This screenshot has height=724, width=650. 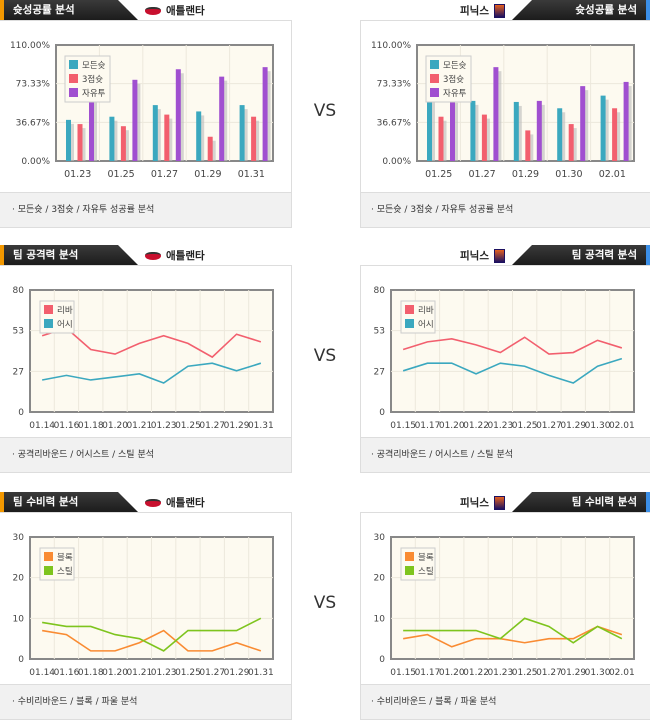 What do you see at coordinates (380, 619) in the screenshot?
I see `y-tick-label: 10` at bounding box center [380, 619].